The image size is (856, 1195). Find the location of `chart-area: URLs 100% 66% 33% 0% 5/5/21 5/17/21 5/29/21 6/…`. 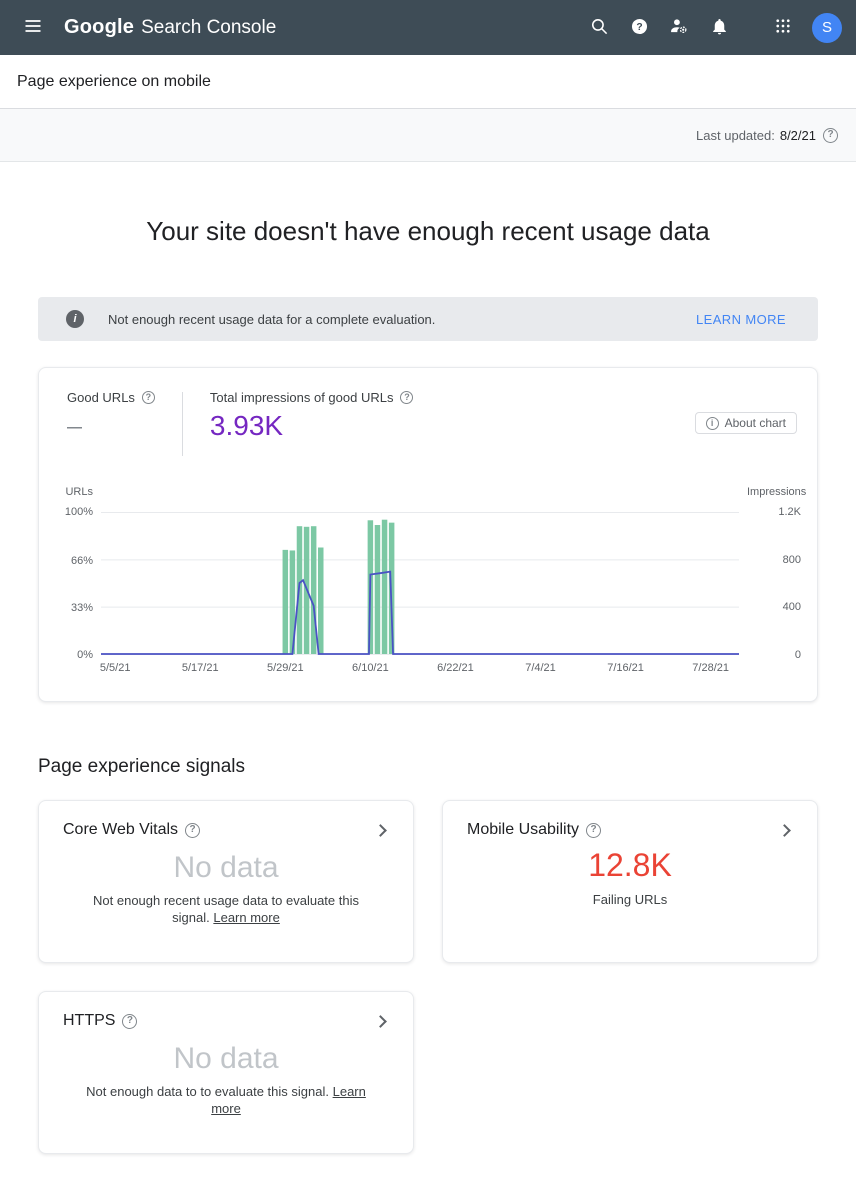

chart-area: URLs 100% 66% 33% 0% 5/5/21 5/17/21 5/29/21 6/… is located at coordinates (428, 580).